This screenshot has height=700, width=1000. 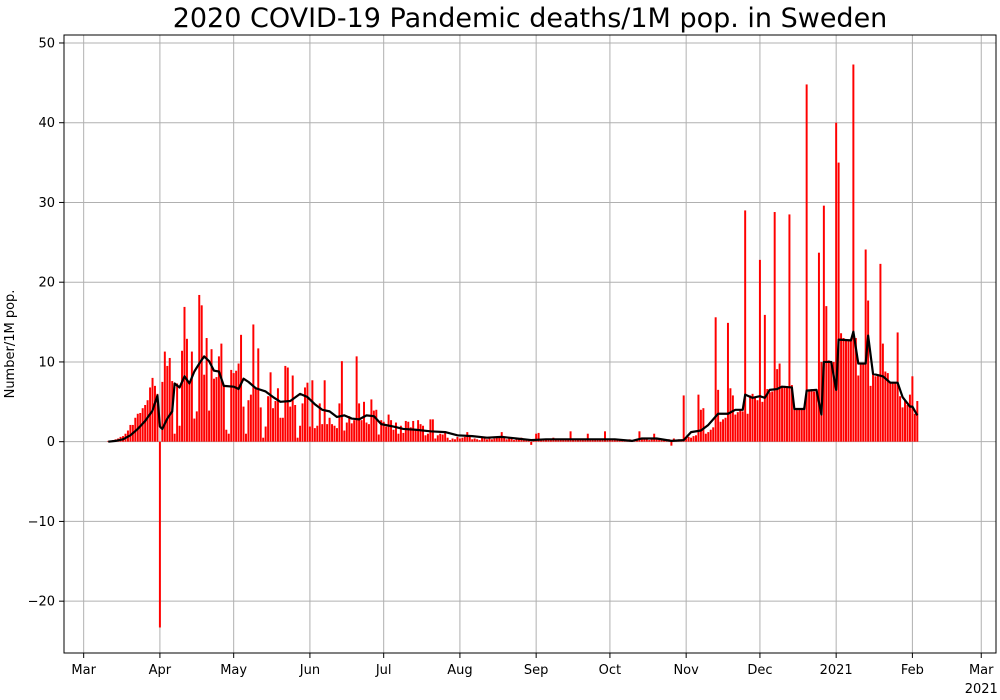 I want to click on x-year-label: 2021, so click(x=981, y=689).